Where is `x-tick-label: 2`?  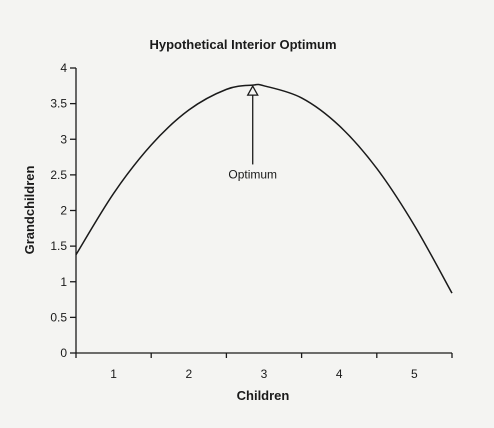
x-tick-label: 2 is located at coordinates (188, 374).